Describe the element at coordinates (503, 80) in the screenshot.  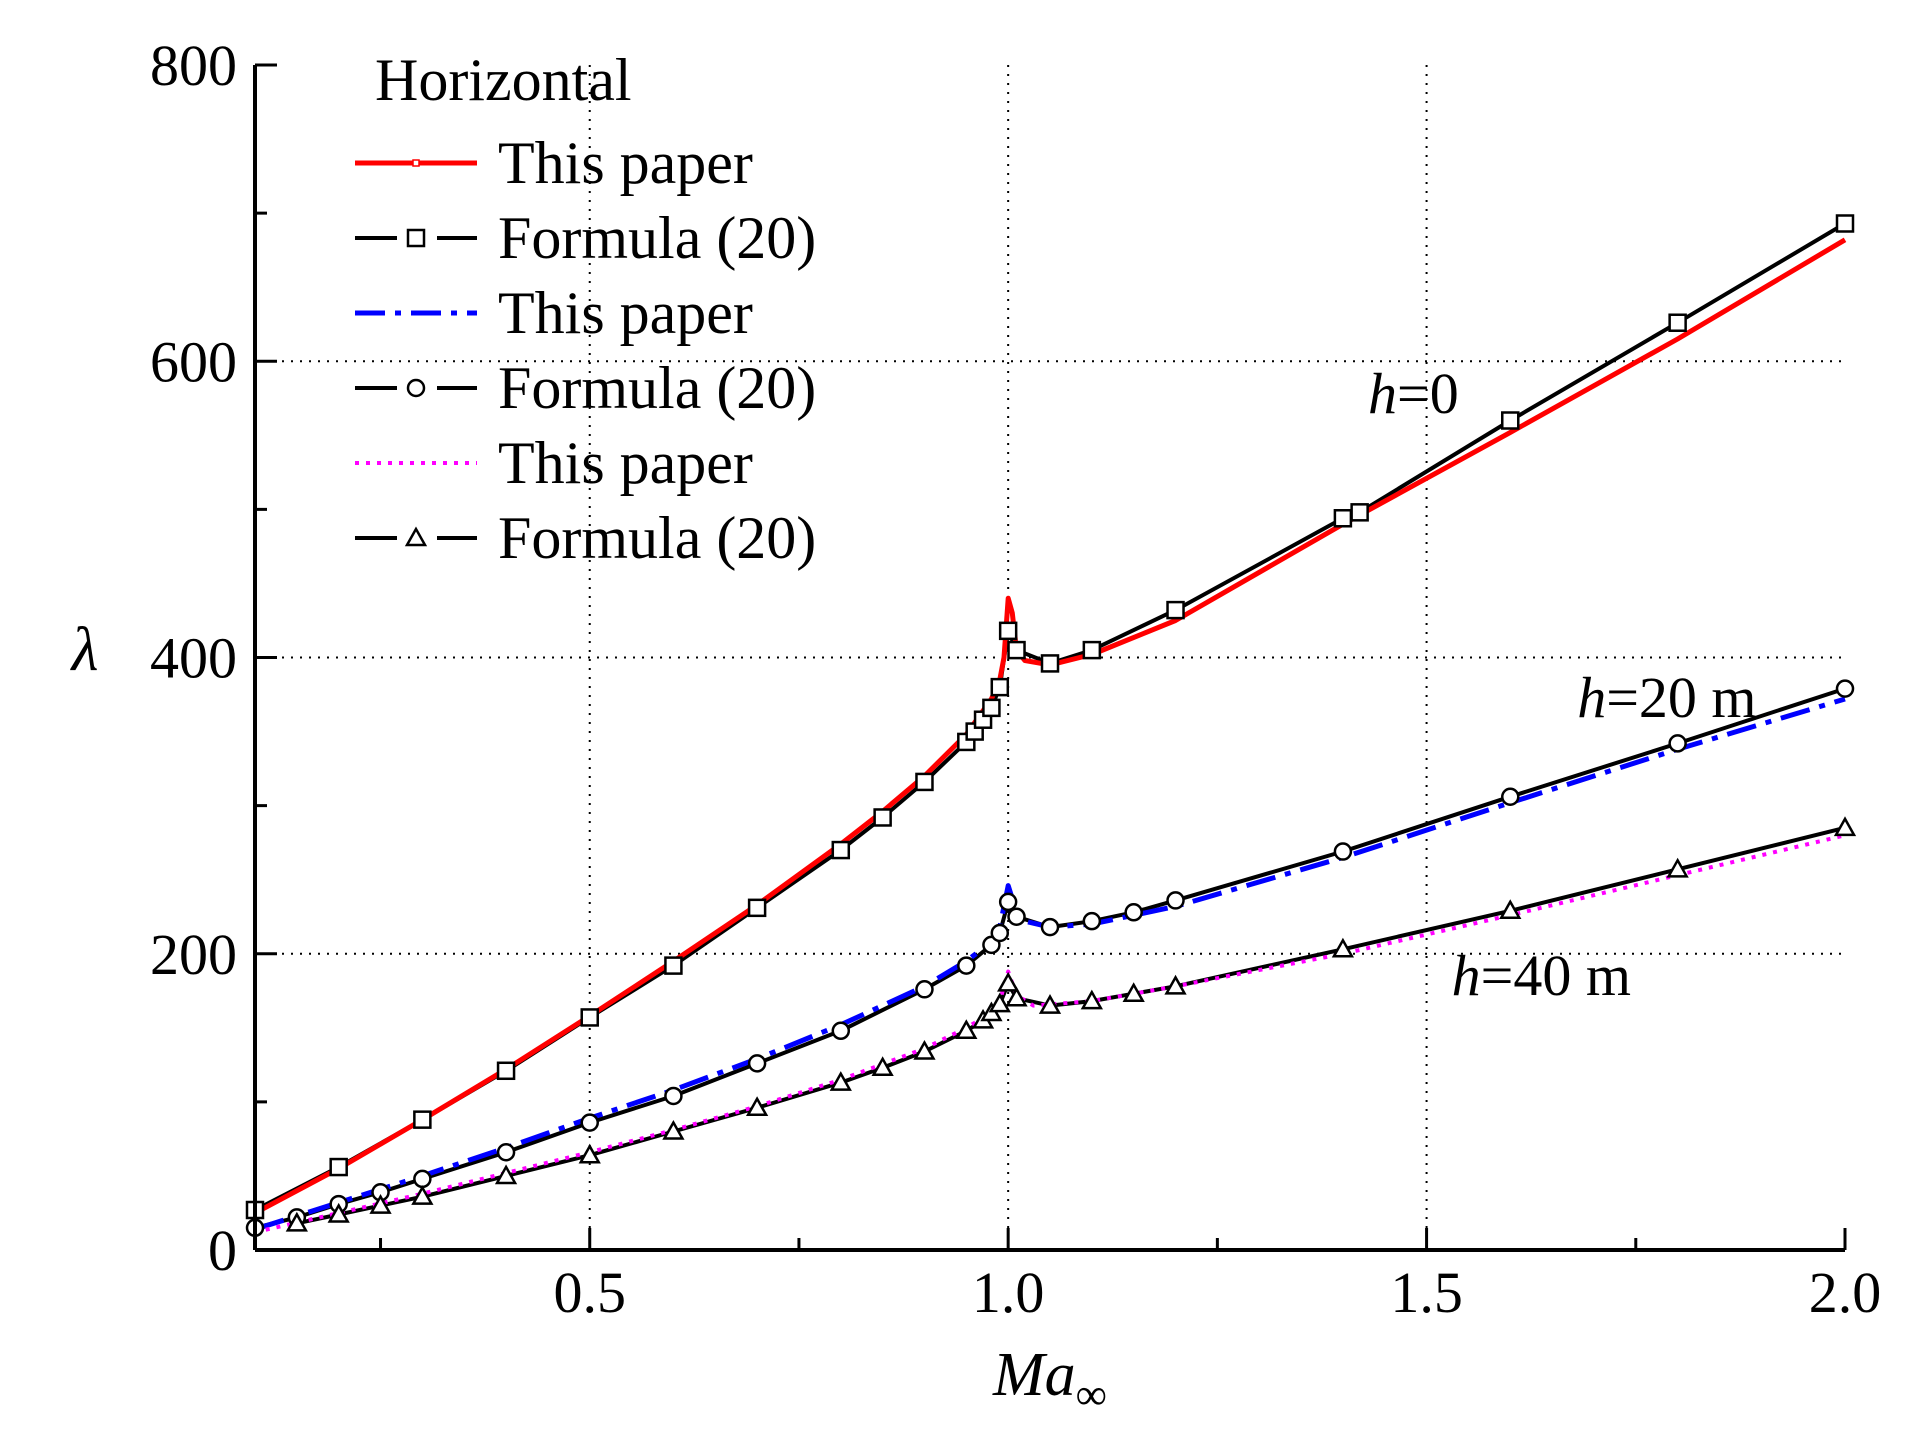
I see `legend-title: Horizontal` at that location.